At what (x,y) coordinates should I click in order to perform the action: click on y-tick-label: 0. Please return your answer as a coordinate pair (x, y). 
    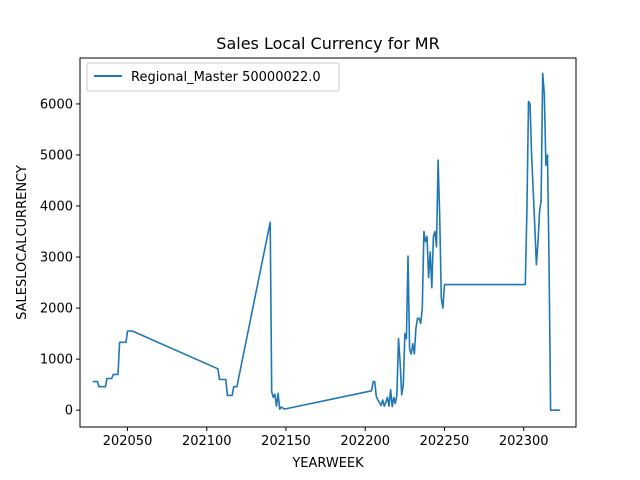
    Looking at the image, I should click on (69, 411).